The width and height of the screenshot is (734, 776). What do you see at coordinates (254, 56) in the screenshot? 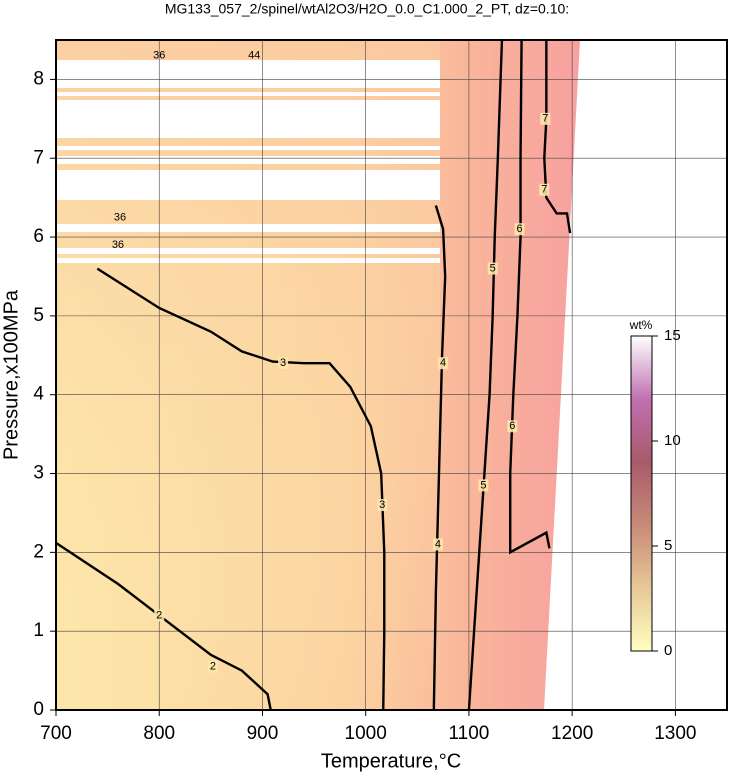
I see `annotation: 44` at bounding box center [254, 56].